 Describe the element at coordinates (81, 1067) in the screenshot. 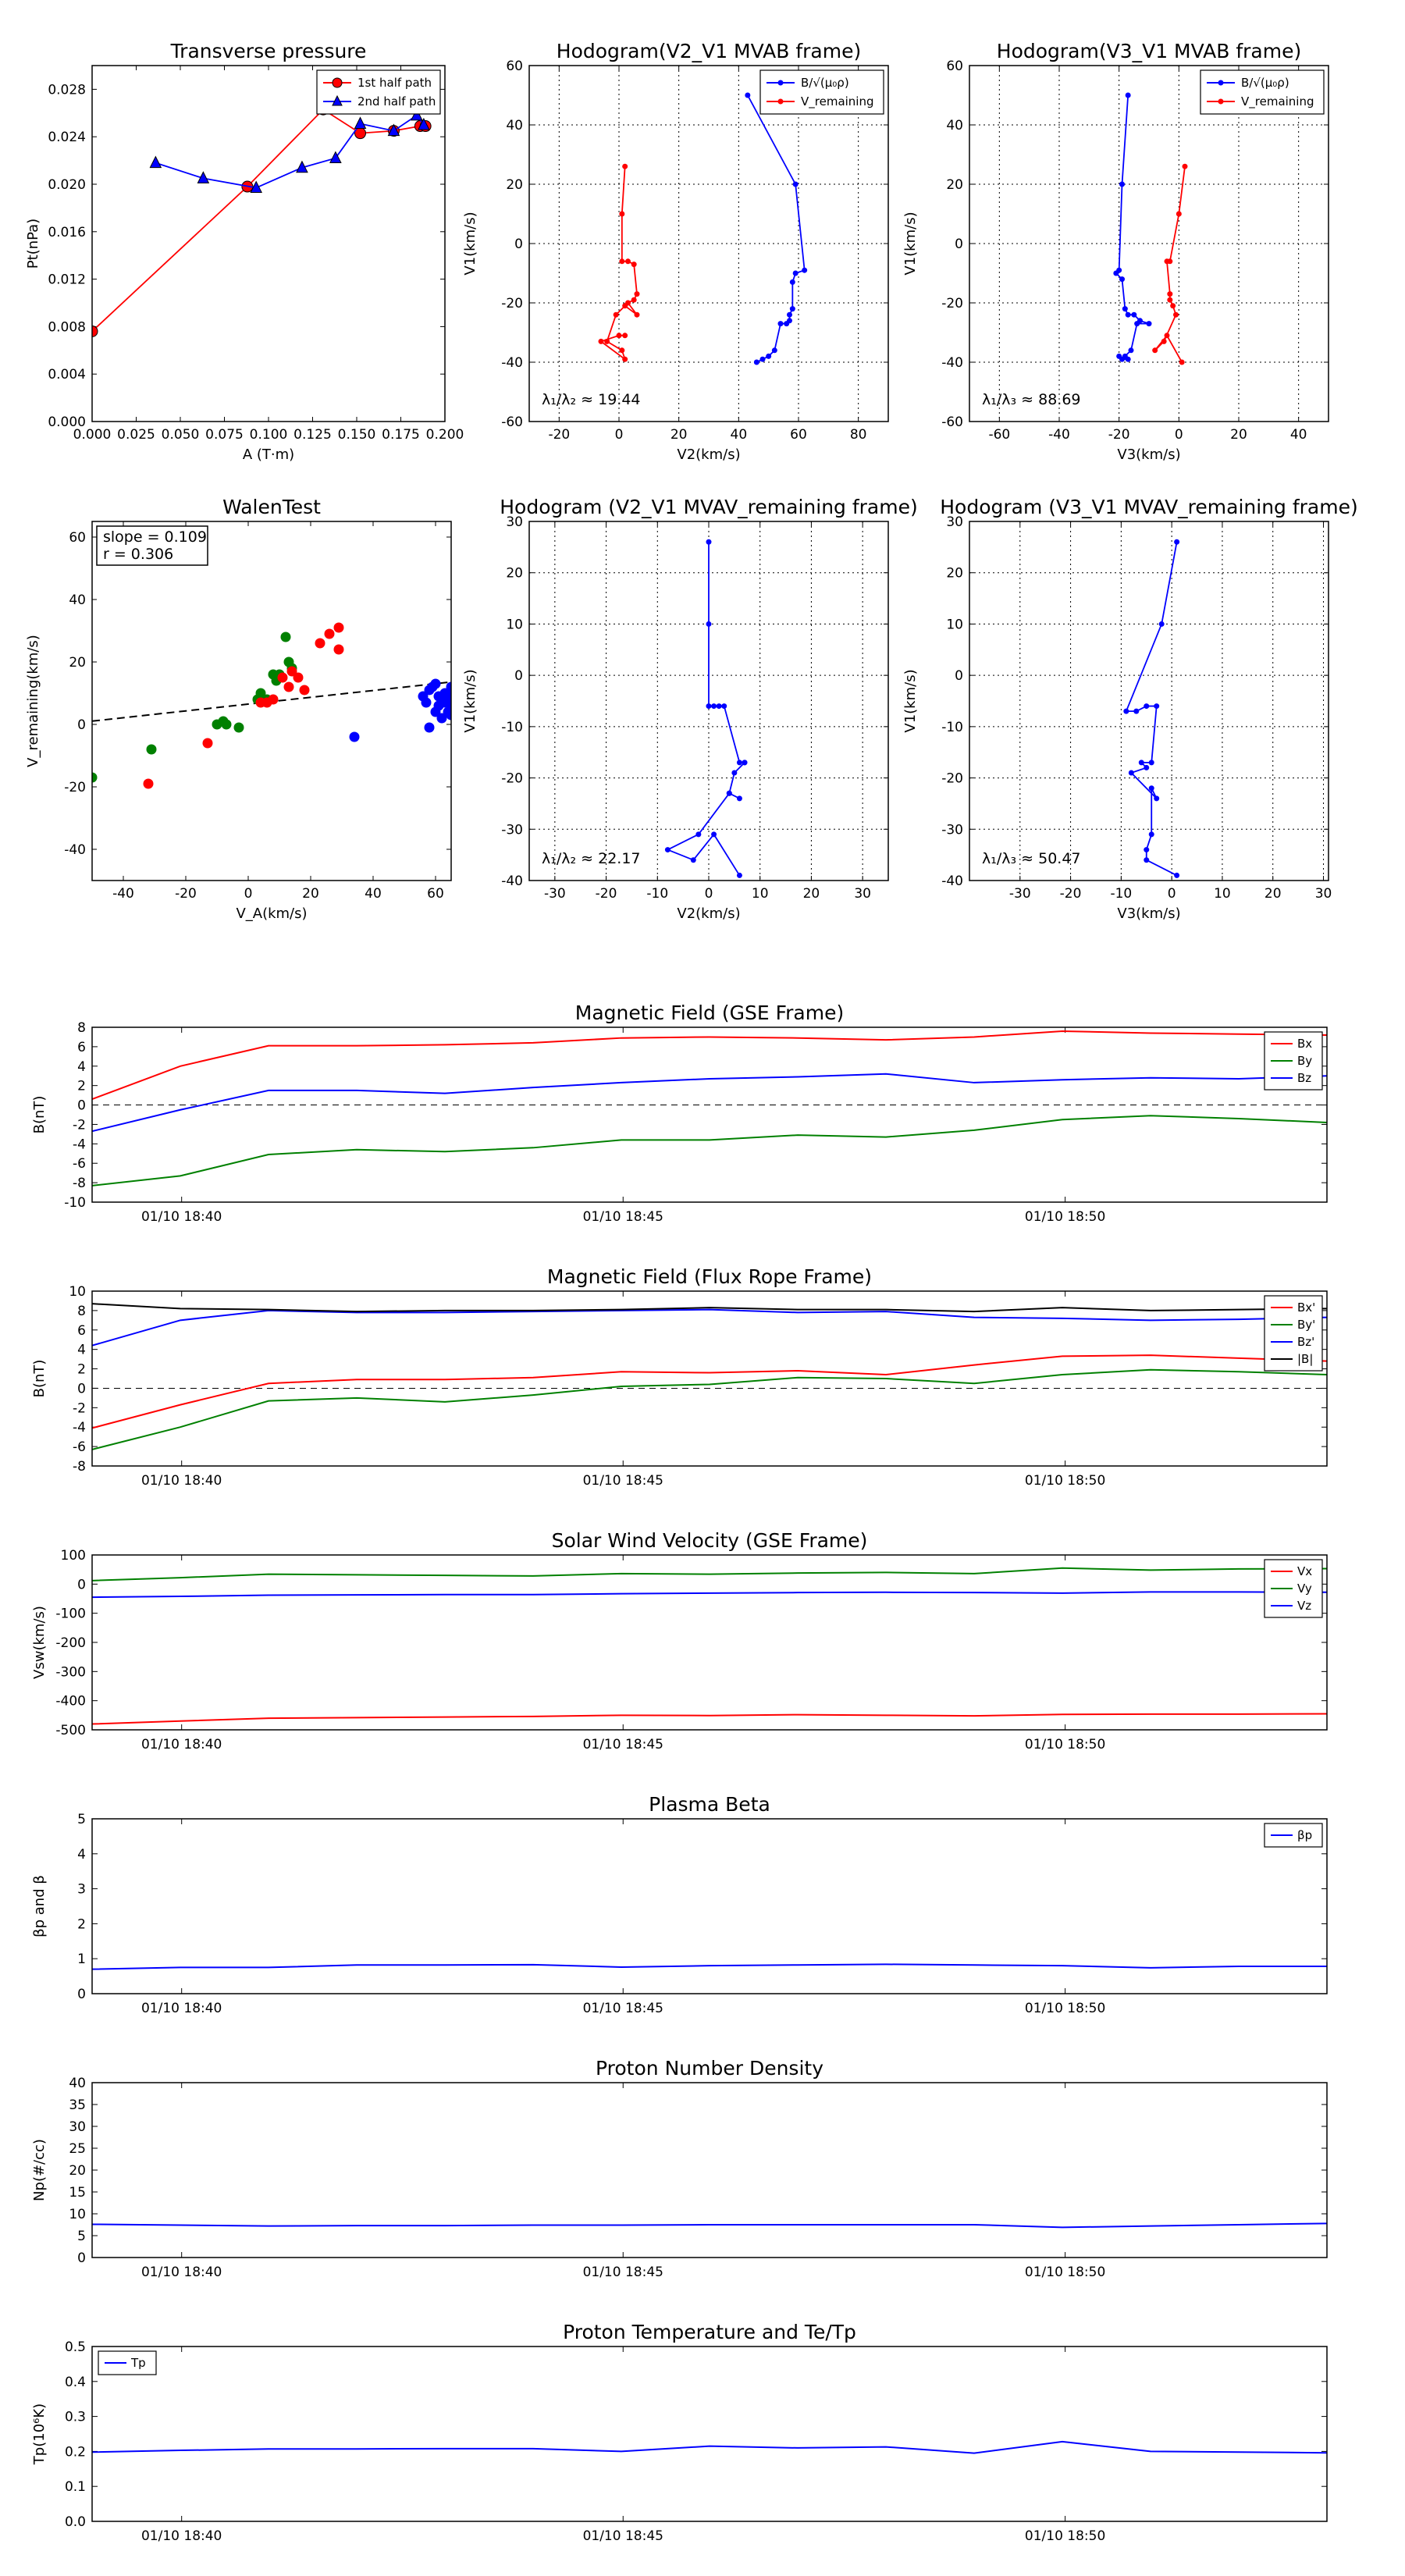

I see `y-tick-label: 4` at that location.